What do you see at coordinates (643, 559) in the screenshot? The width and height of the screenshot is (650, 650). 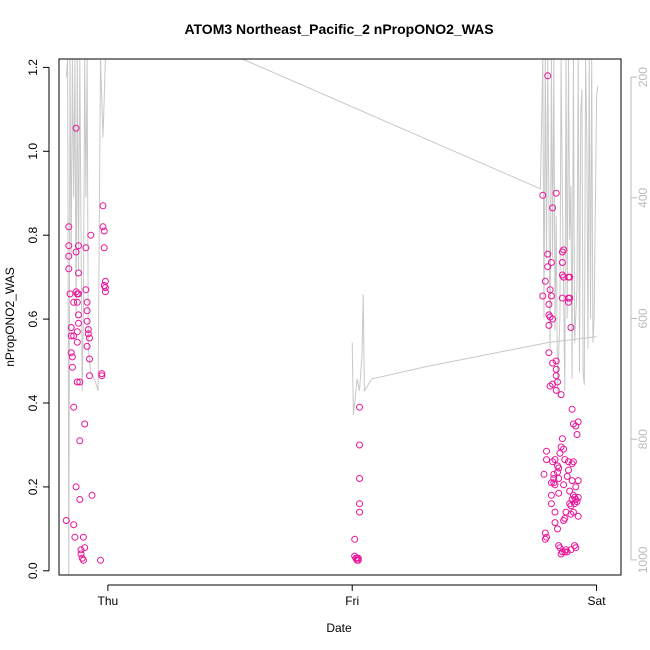 I see `right-y-tick-label: 1000` at bounding box center [643, 559].